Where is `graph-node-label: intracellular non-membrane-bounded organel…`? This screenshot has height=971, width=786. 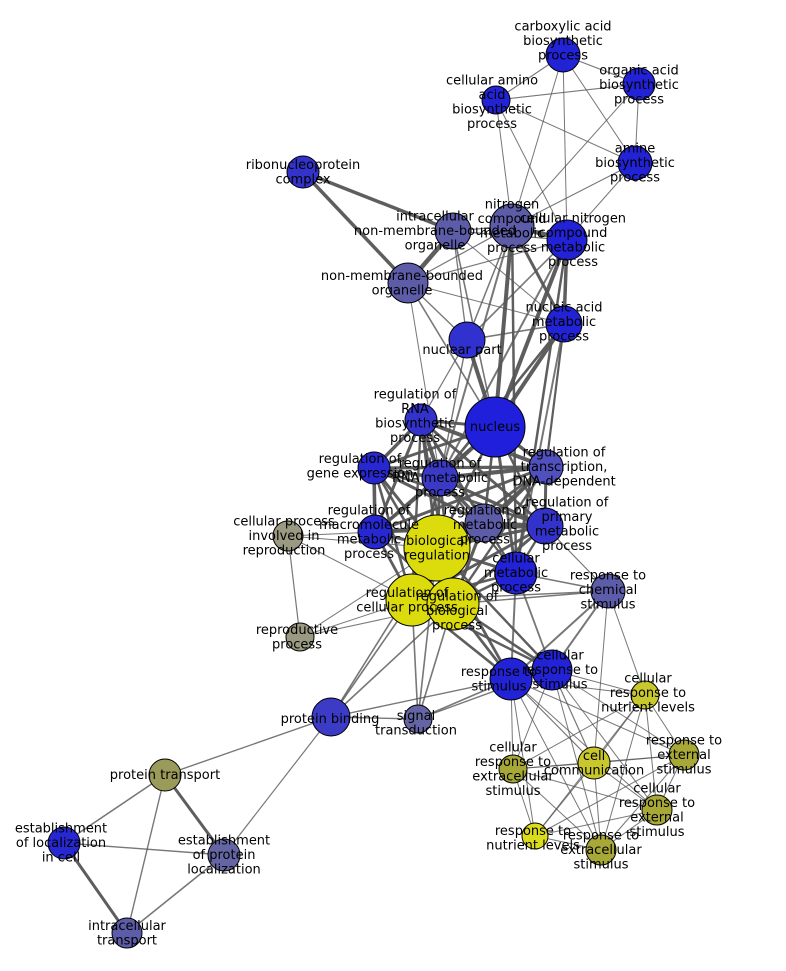
graph-node-label: intracellular non-membrane-bounded organel… is located at coordinates (435, 231).